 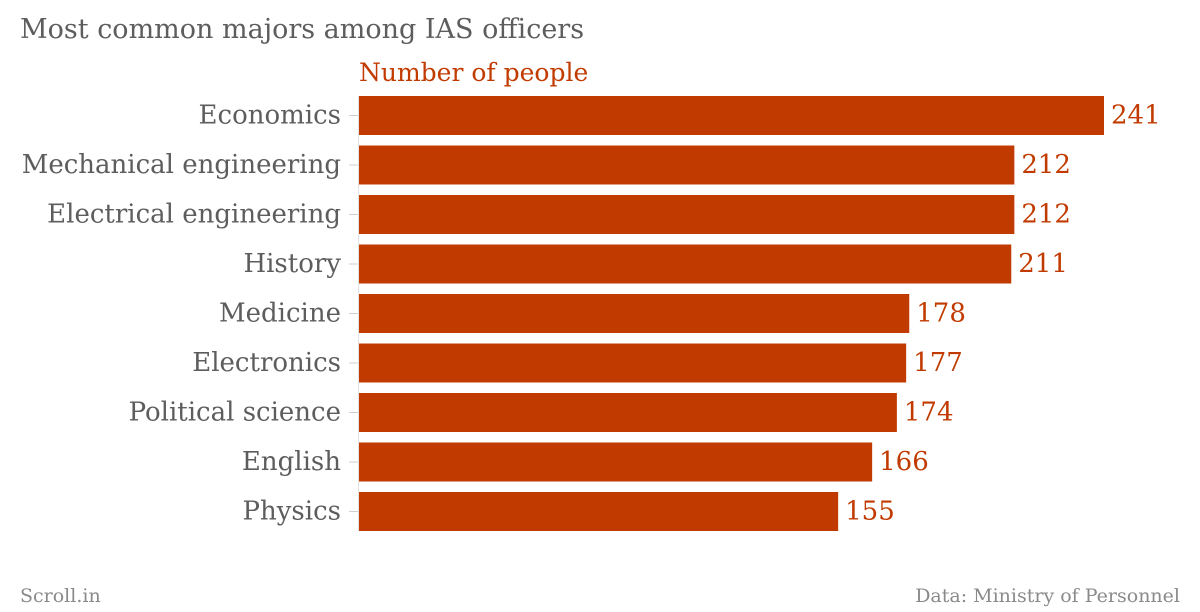 I want to click on category-label: Mechanical engineering, so click(x=181, y=165).